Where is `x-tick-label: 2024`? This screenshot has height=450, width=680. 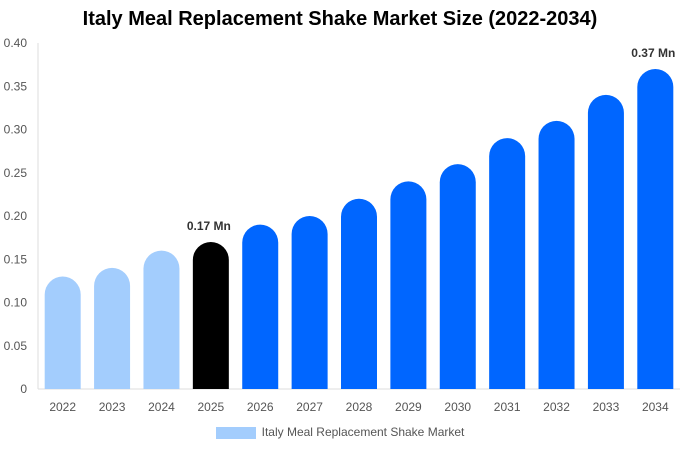
x-tick-label: 2024 is located at coordinates (161, 407).